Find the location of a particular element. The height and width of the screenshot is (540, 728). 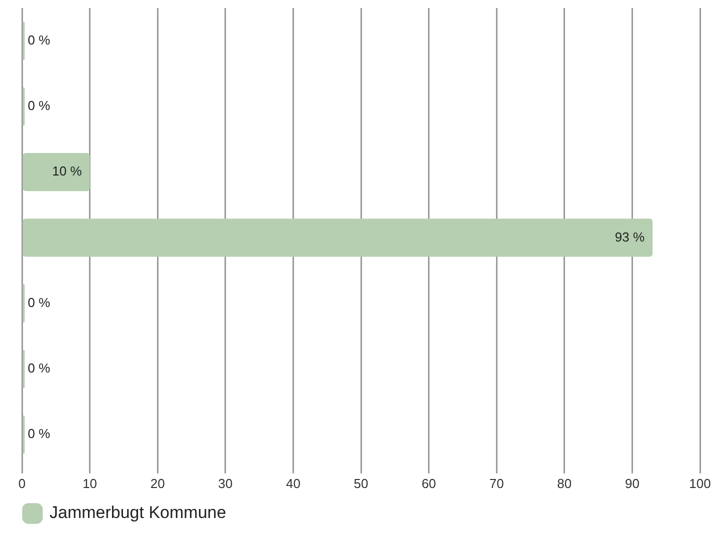

x-tick-label: 60 is located at coordinates (429, 483).